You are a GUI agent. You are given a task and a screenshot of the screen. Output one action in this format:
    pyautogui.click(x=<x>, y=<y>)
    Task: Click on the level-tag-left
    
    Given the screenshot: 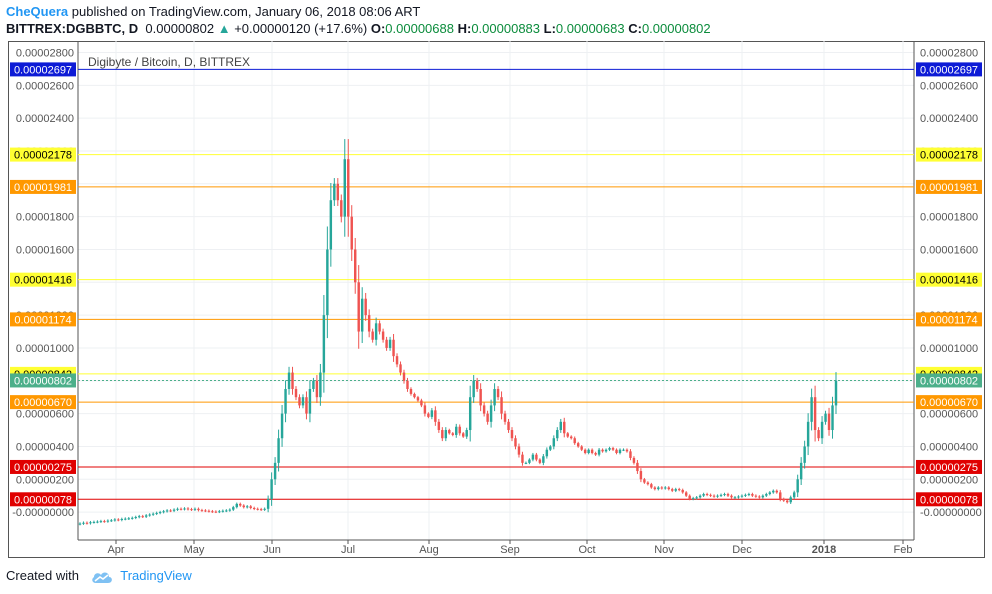 What is the action you would take?
    pyautogui.click(x=43, y=186)
    